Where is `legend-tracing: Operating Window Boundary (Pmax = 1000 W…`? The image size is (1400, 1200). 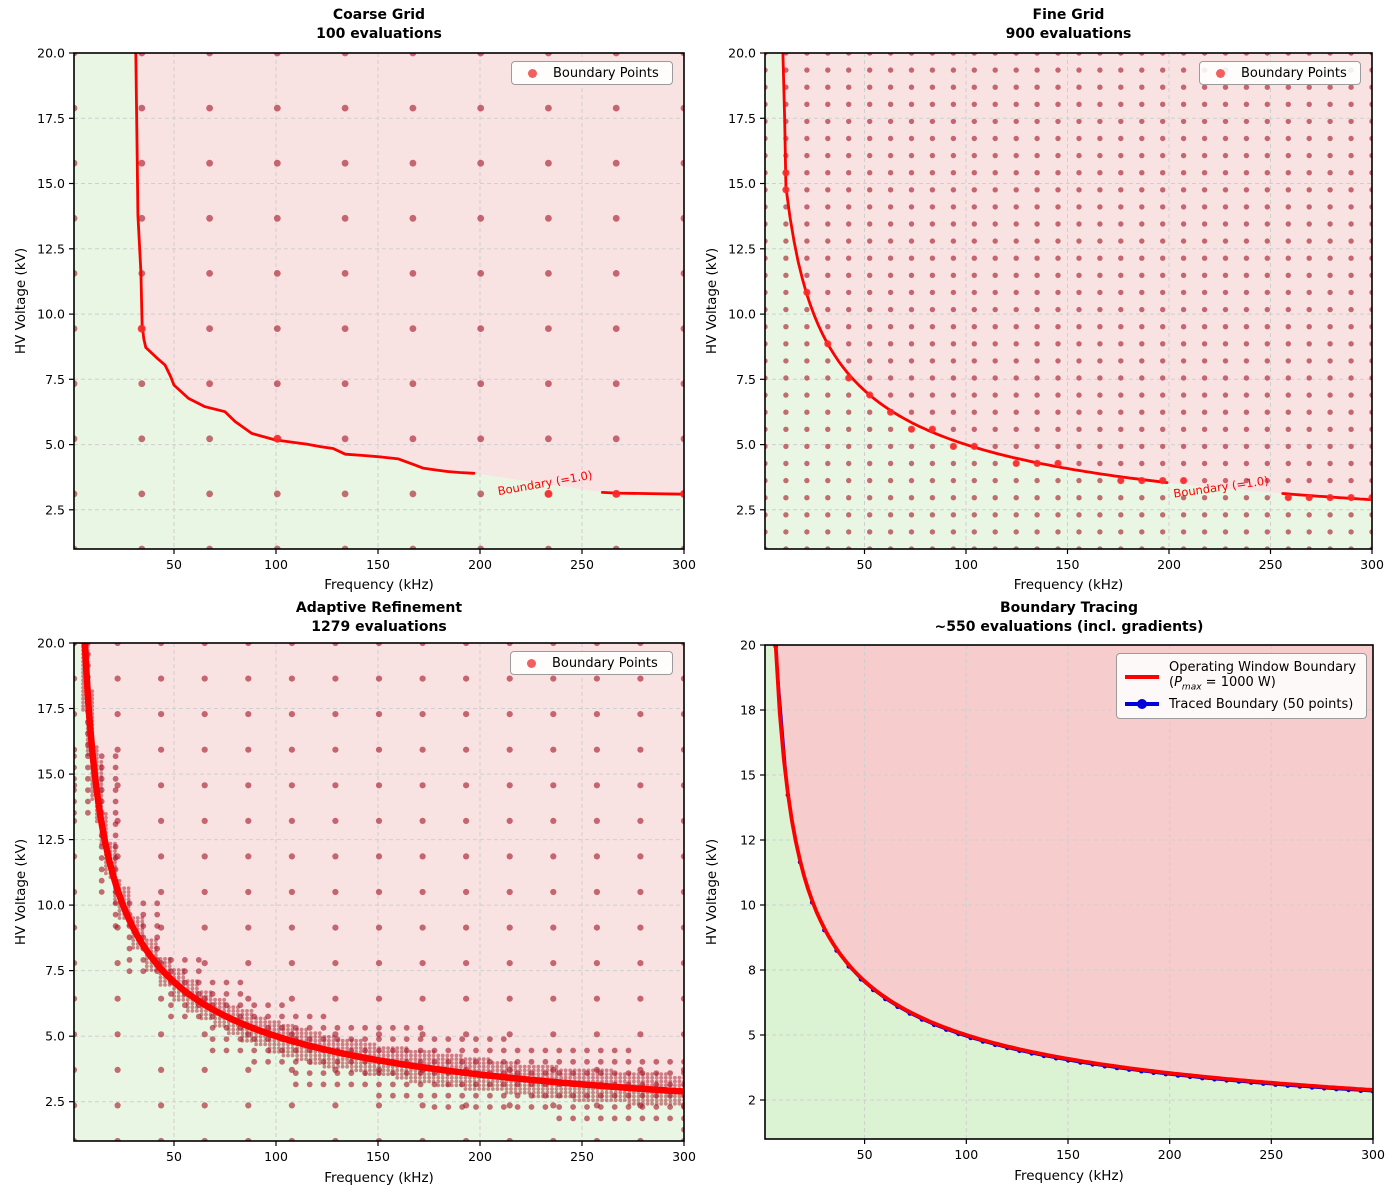
legend-tracing: Operating Window Boundary (Pmax = 1000 W… is located at coordinates (1241, 686).